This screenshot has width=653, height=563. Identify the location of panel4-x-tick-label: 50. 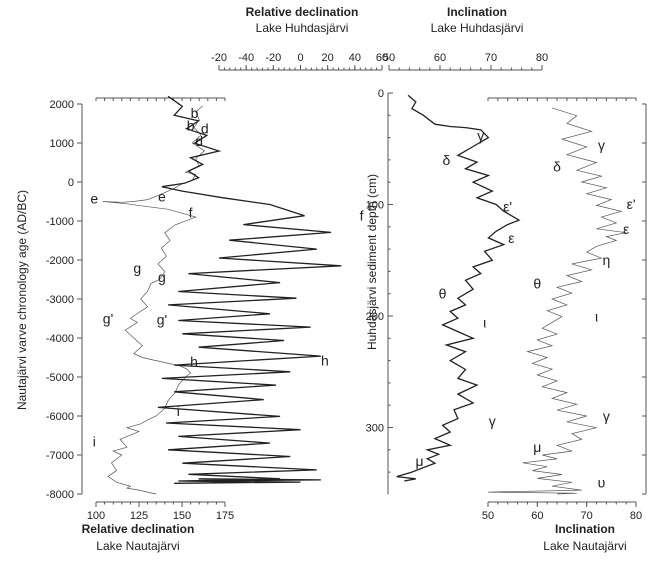
(488, 516).